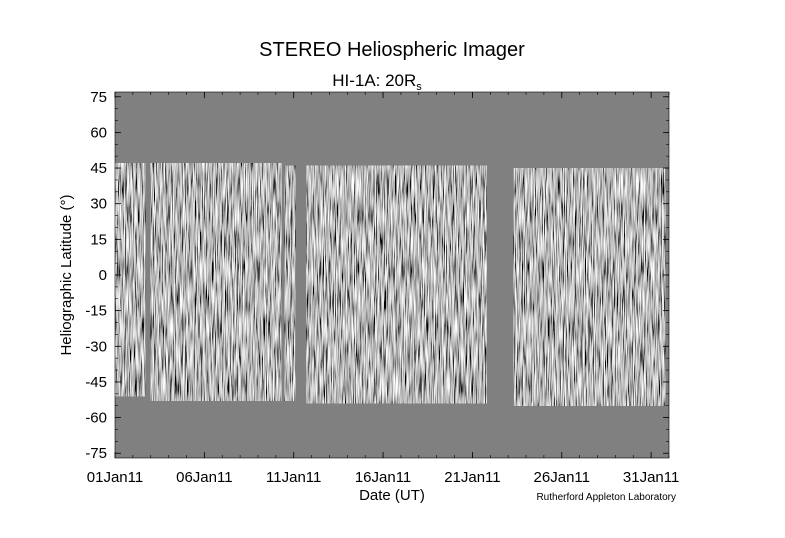  Describe the element at coordinates (96, 311) in the screenshot. I see `y-tick-label: -15` at that location.